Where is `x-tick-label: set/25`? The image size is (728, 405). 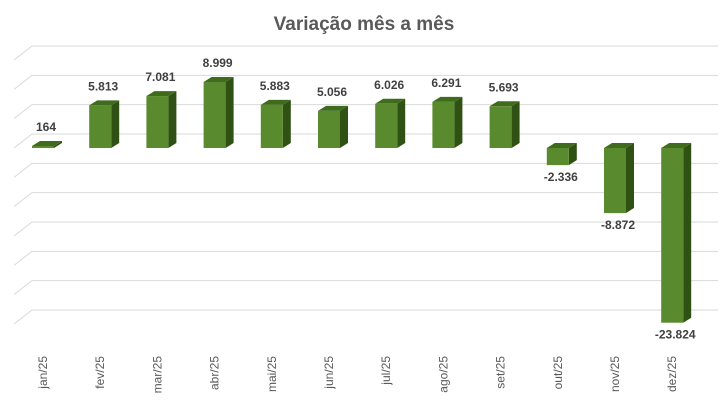
x-tick-label: set/25 is located at coordinates (501, 372).